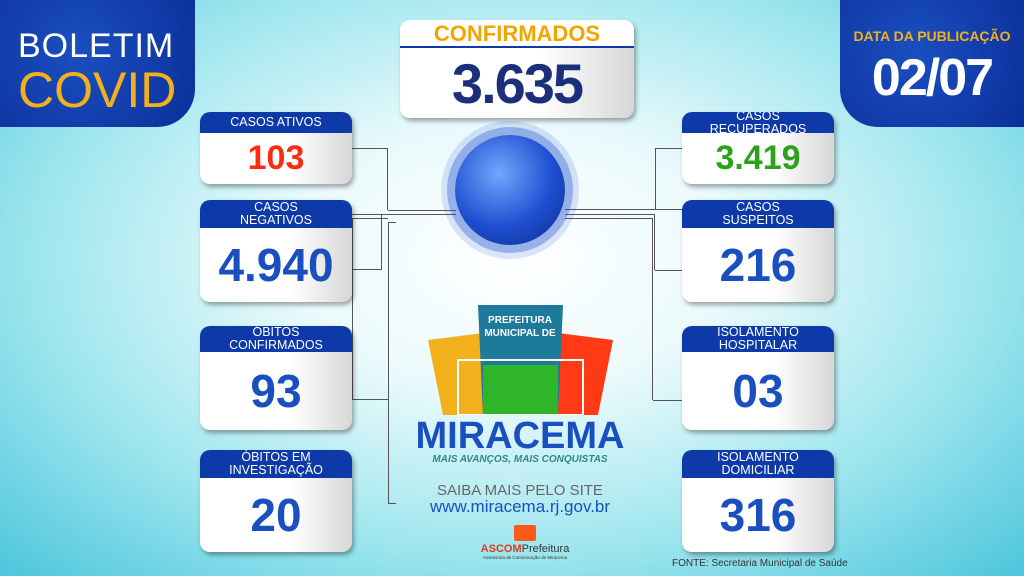  What do you see at coordinates (525, 557) in the screenshot?
I see `ascom-subtitle: Assessoria de Comunicação de Miracema` at bounding box center [525, 557].